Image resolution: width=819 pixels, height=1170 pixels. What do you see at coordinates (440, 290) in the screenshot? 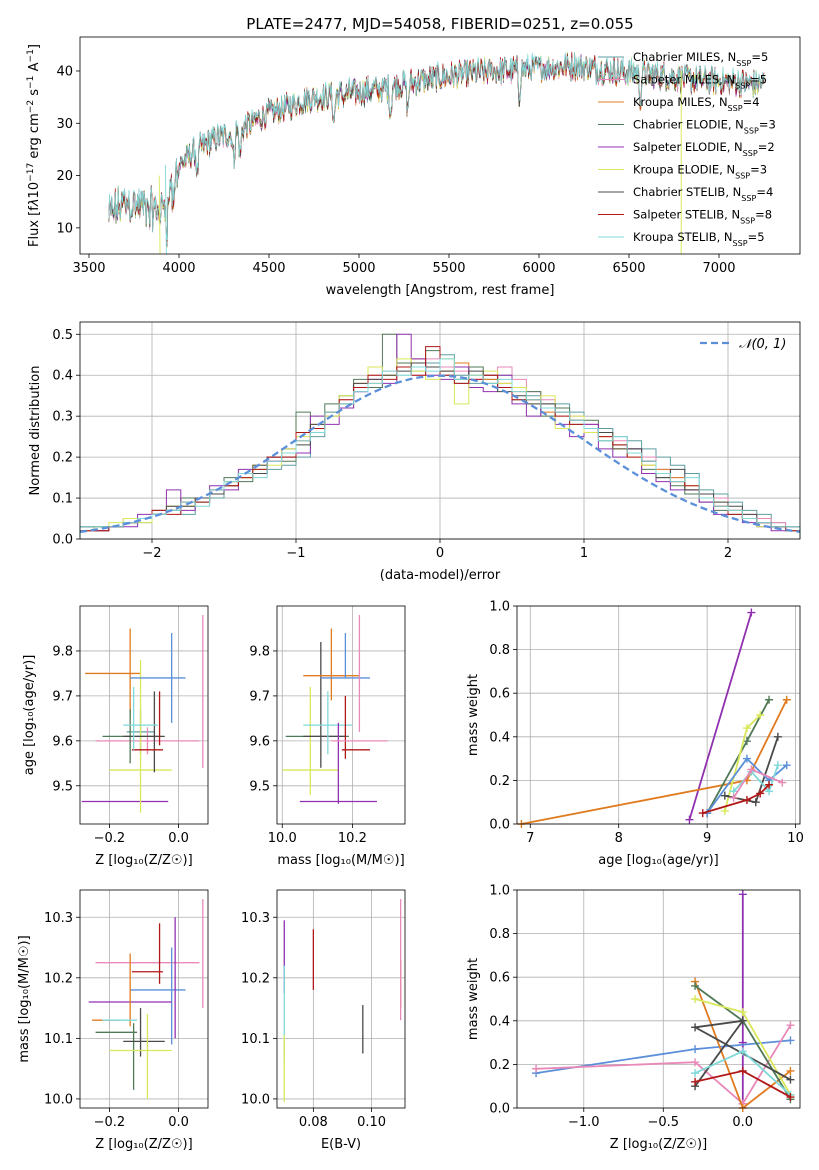
I see `spectrum-xlabel: wavelength [Angstrom, rest frame]` at bounding box center [440, 290].